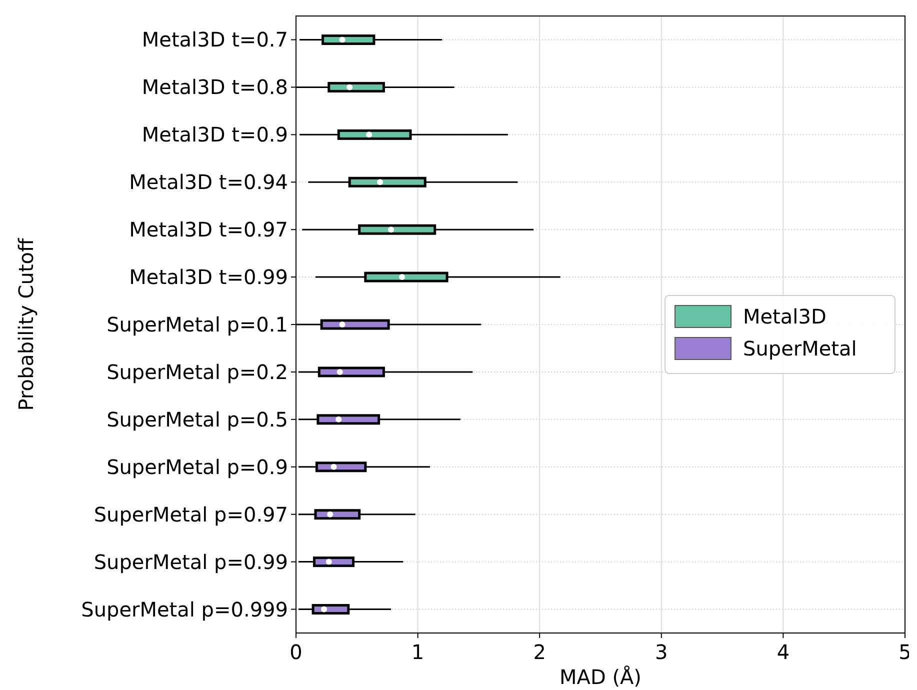 Image resolution: width=917 pixels, height=690 pixels. What do you see at coordinates (601, 677) in the screenshot?
I see `x-axis-title: MAD (Å)` at bounding box center [601, 677].